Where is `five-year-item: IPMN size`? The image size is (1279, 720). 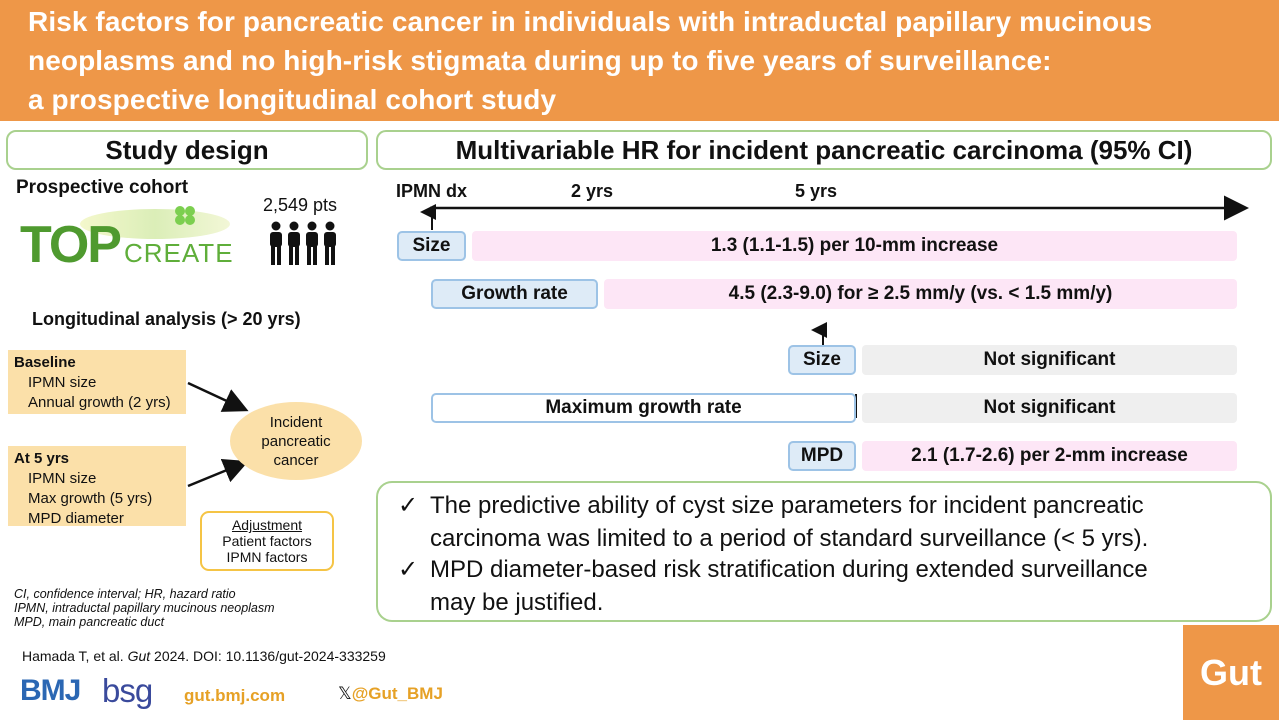
five-year-item: IPMN size is located at coordinates (62, 478).